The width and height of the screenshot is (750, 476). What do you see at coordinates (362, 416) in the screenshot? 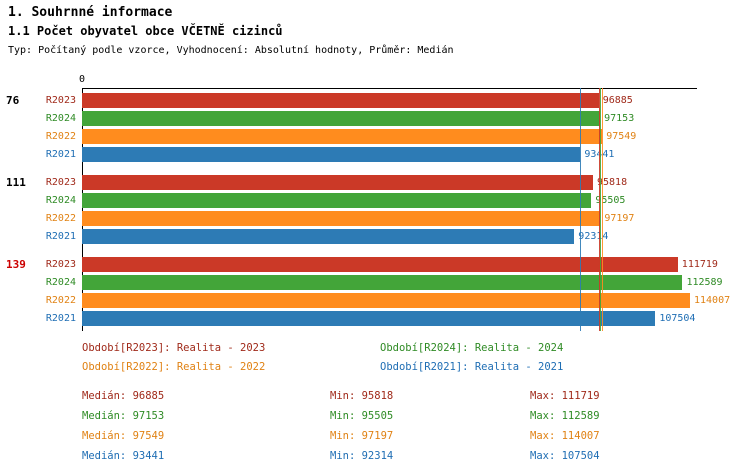
I see `stats-min: Min: 95505` at bounding box center [362, 416].